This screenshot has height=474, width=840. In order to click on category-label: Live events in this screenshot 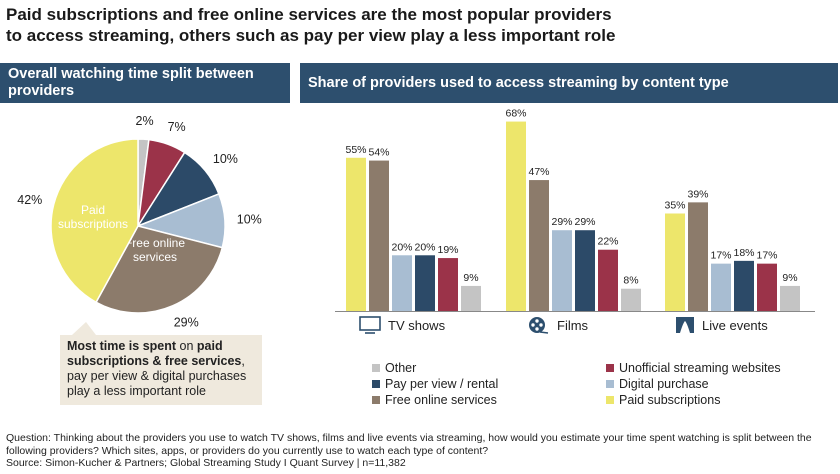, I will do `click(735, 325)`.